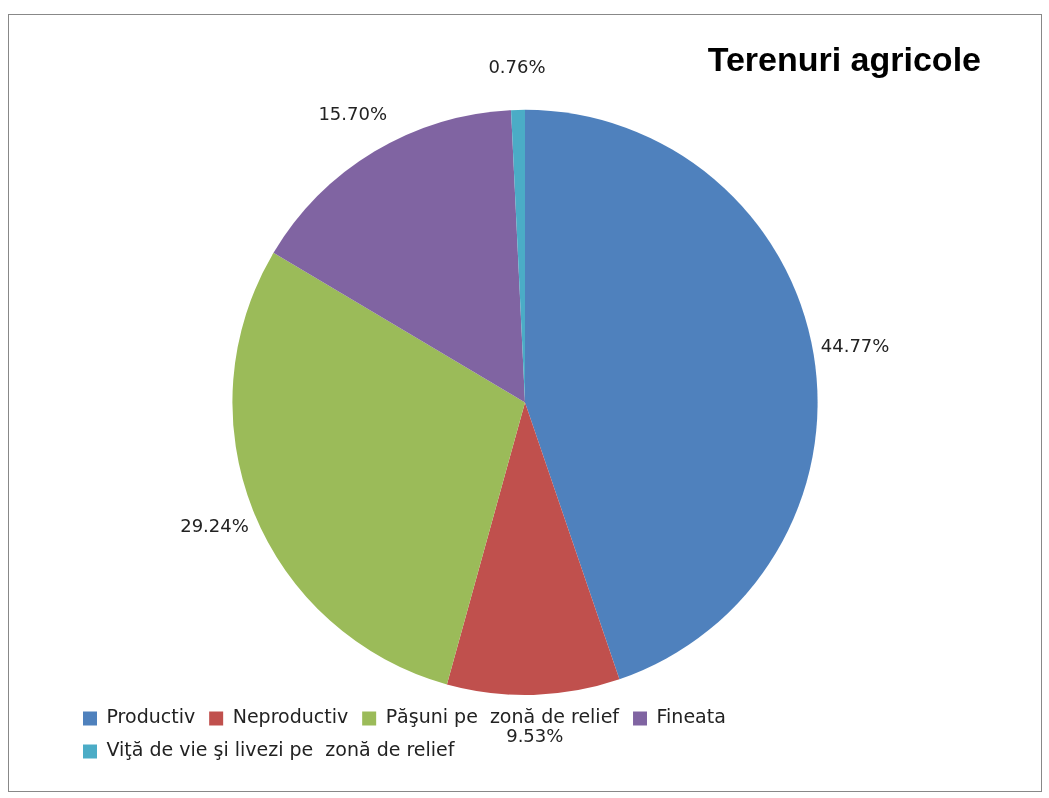  I want to click on legend-label: Fineata, so click(691, 716).